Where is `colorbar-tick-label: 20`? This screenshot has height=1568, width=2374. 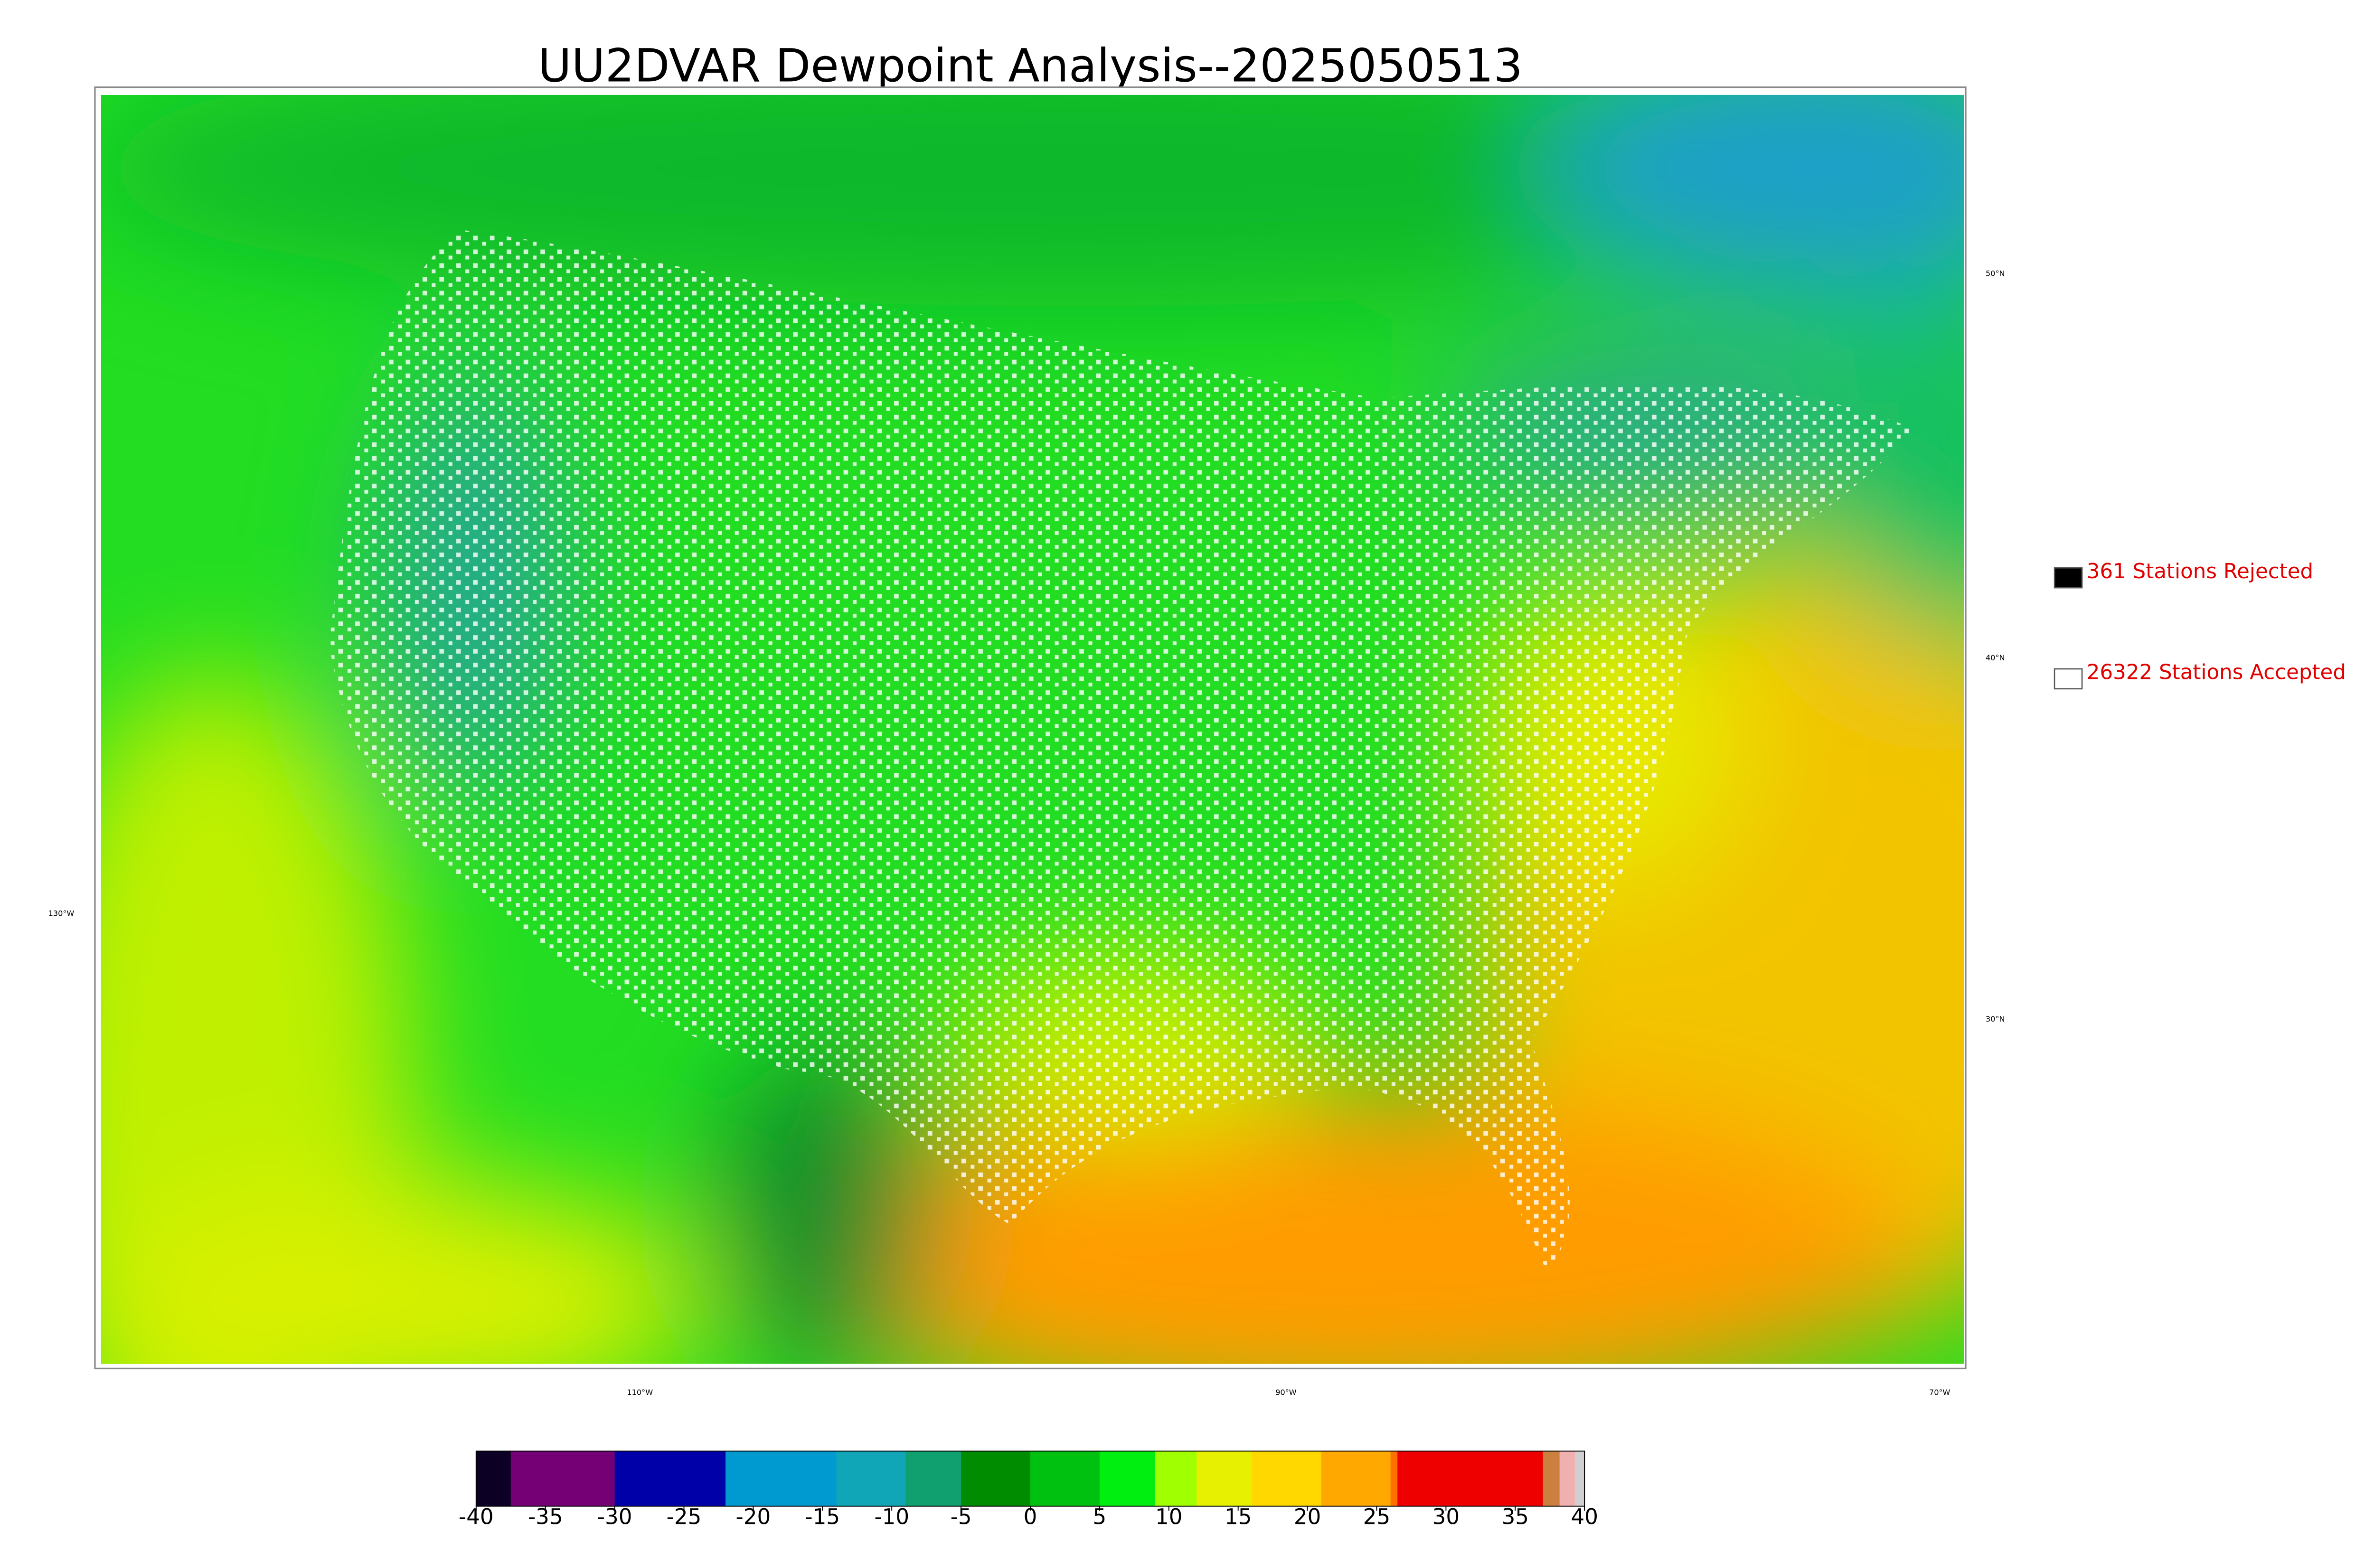 colorbar-tick-label: 20 is located at coordinates (1307, 1517).